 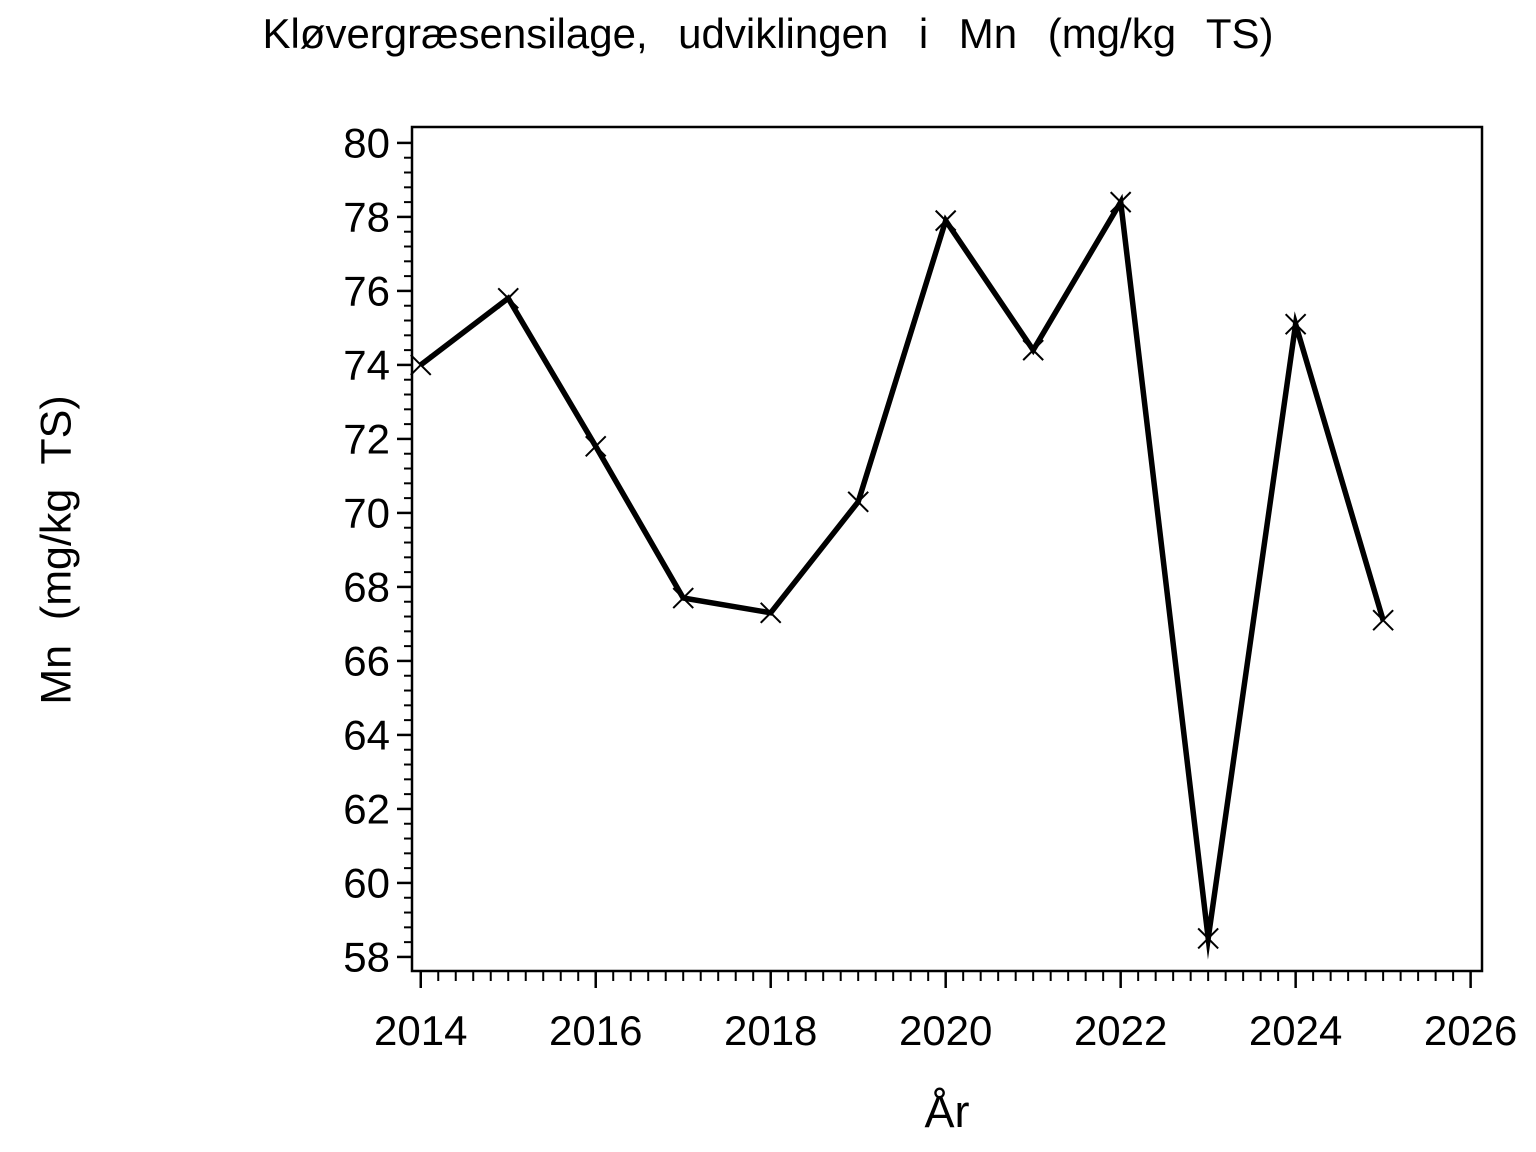 What do you see at coordinates (366, 957) in the screenshot?
I see `y-tick-label: 58` at bounding box center [366, 957].